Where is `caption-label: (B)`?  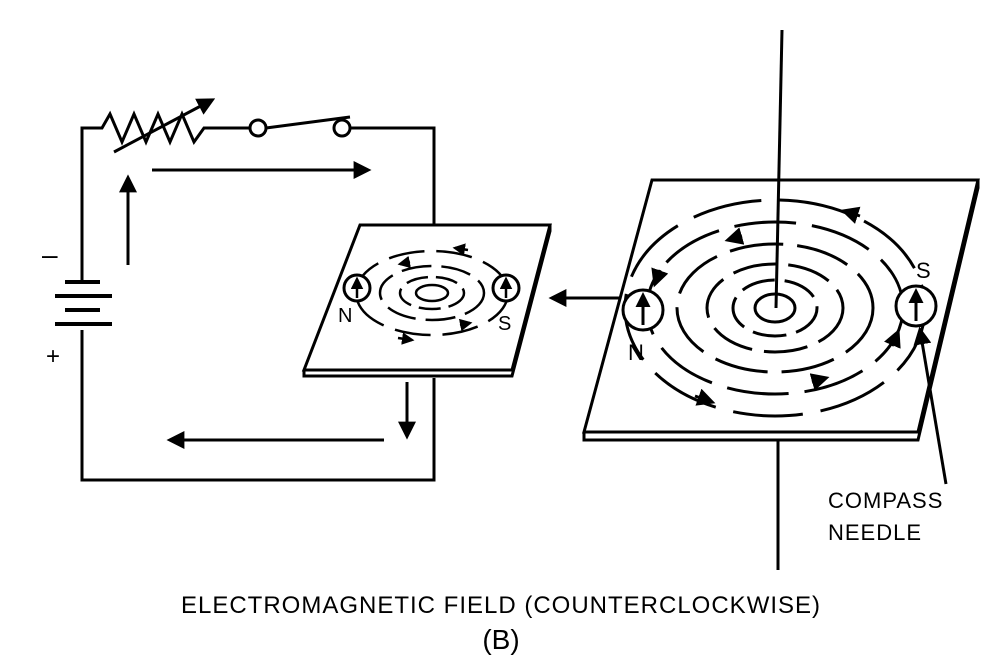 caption-label: (B) is located at coordinates (501, 639).